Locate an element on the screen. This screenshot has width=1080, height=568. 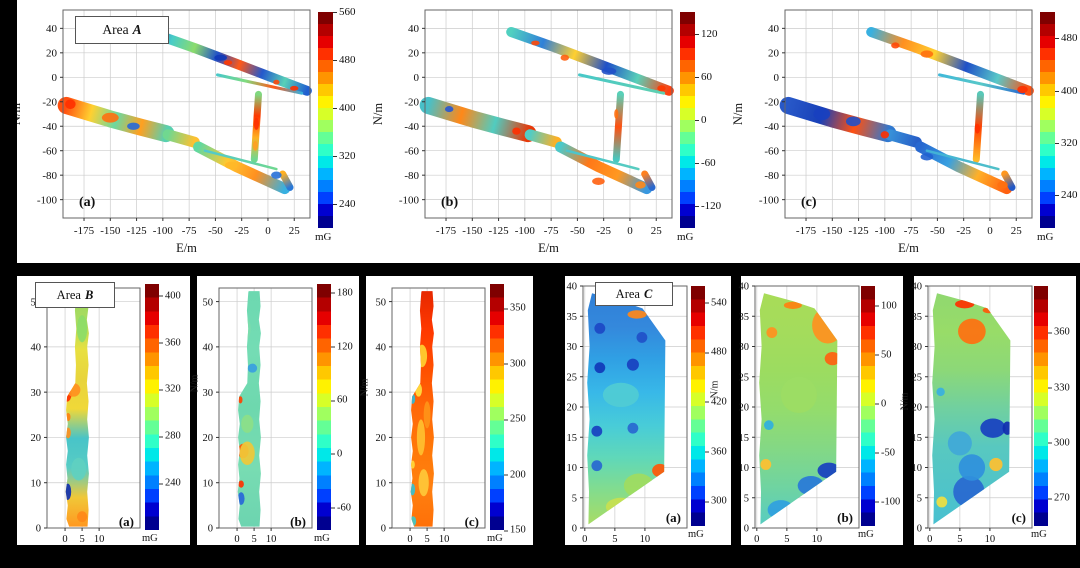
colorbar-tick-label: 400 is located at coordinates (344, 108).